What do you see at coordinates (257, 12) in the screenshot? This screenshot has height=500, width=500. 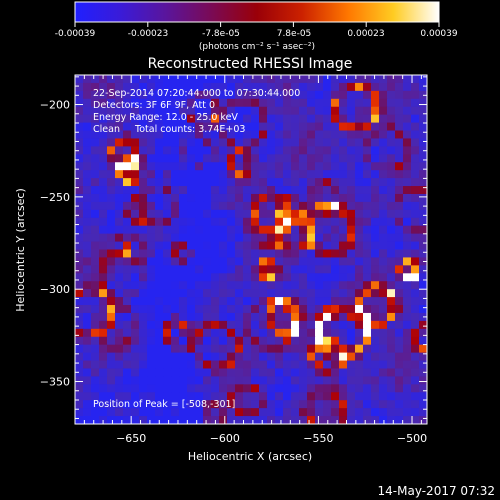 I see `colorbar-gradient` at bounding box center [257, 12].